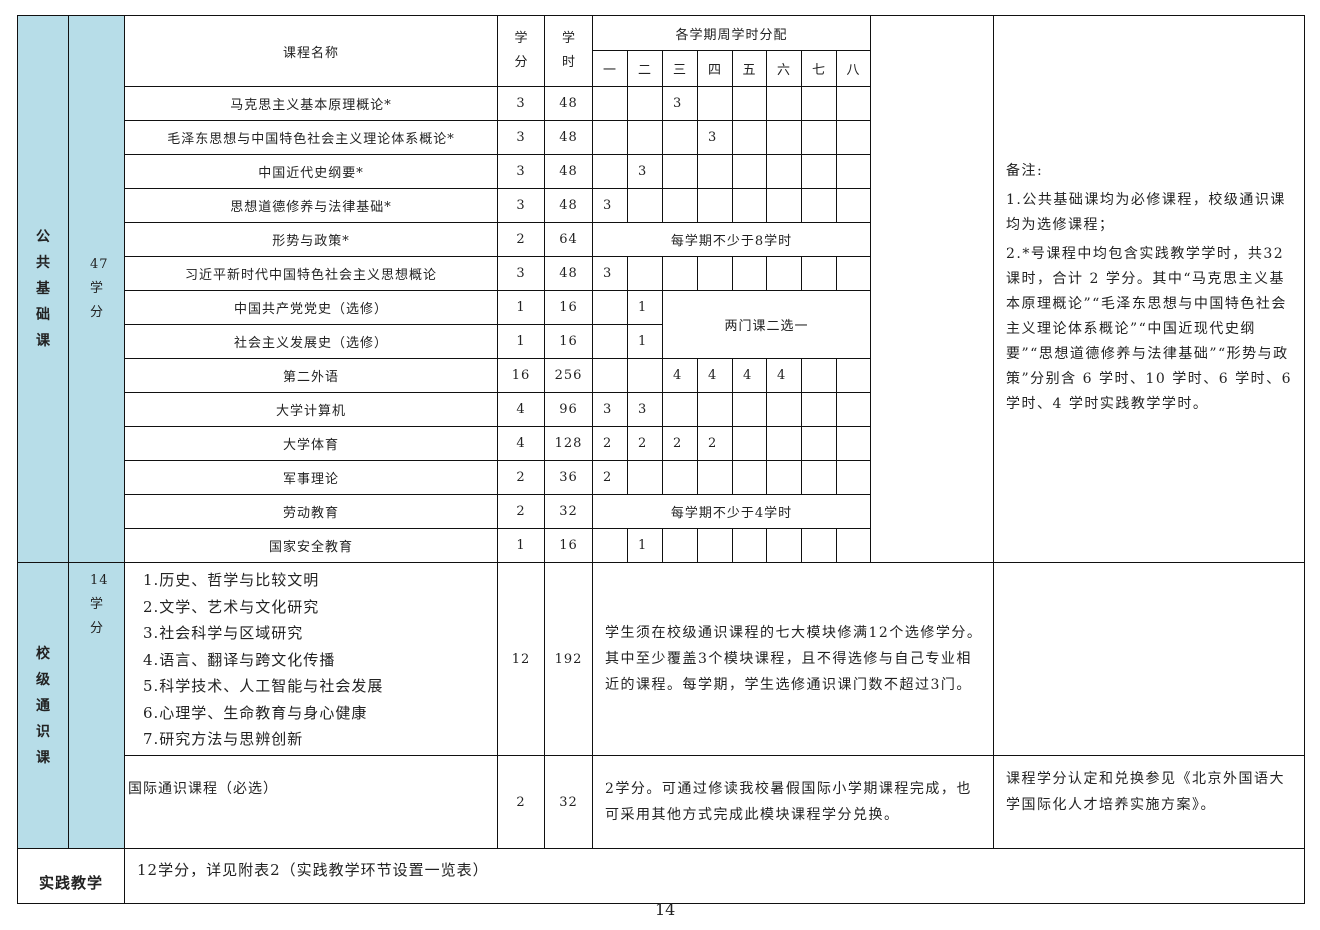  What do you see at coordinates (99, 288) in the screenshot?
I see `vertical-label: 47学分` at bounding box center [99, 288].